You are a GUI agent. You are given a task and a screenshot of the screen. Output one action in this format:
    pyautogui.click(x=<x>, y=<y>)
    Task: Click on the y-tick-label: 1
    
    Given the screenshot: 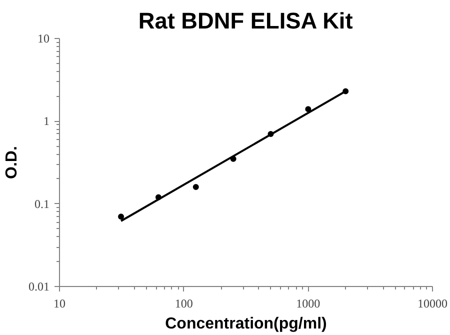 What is the action you would take?
    pyautogui.click(x=47, y=121)
    